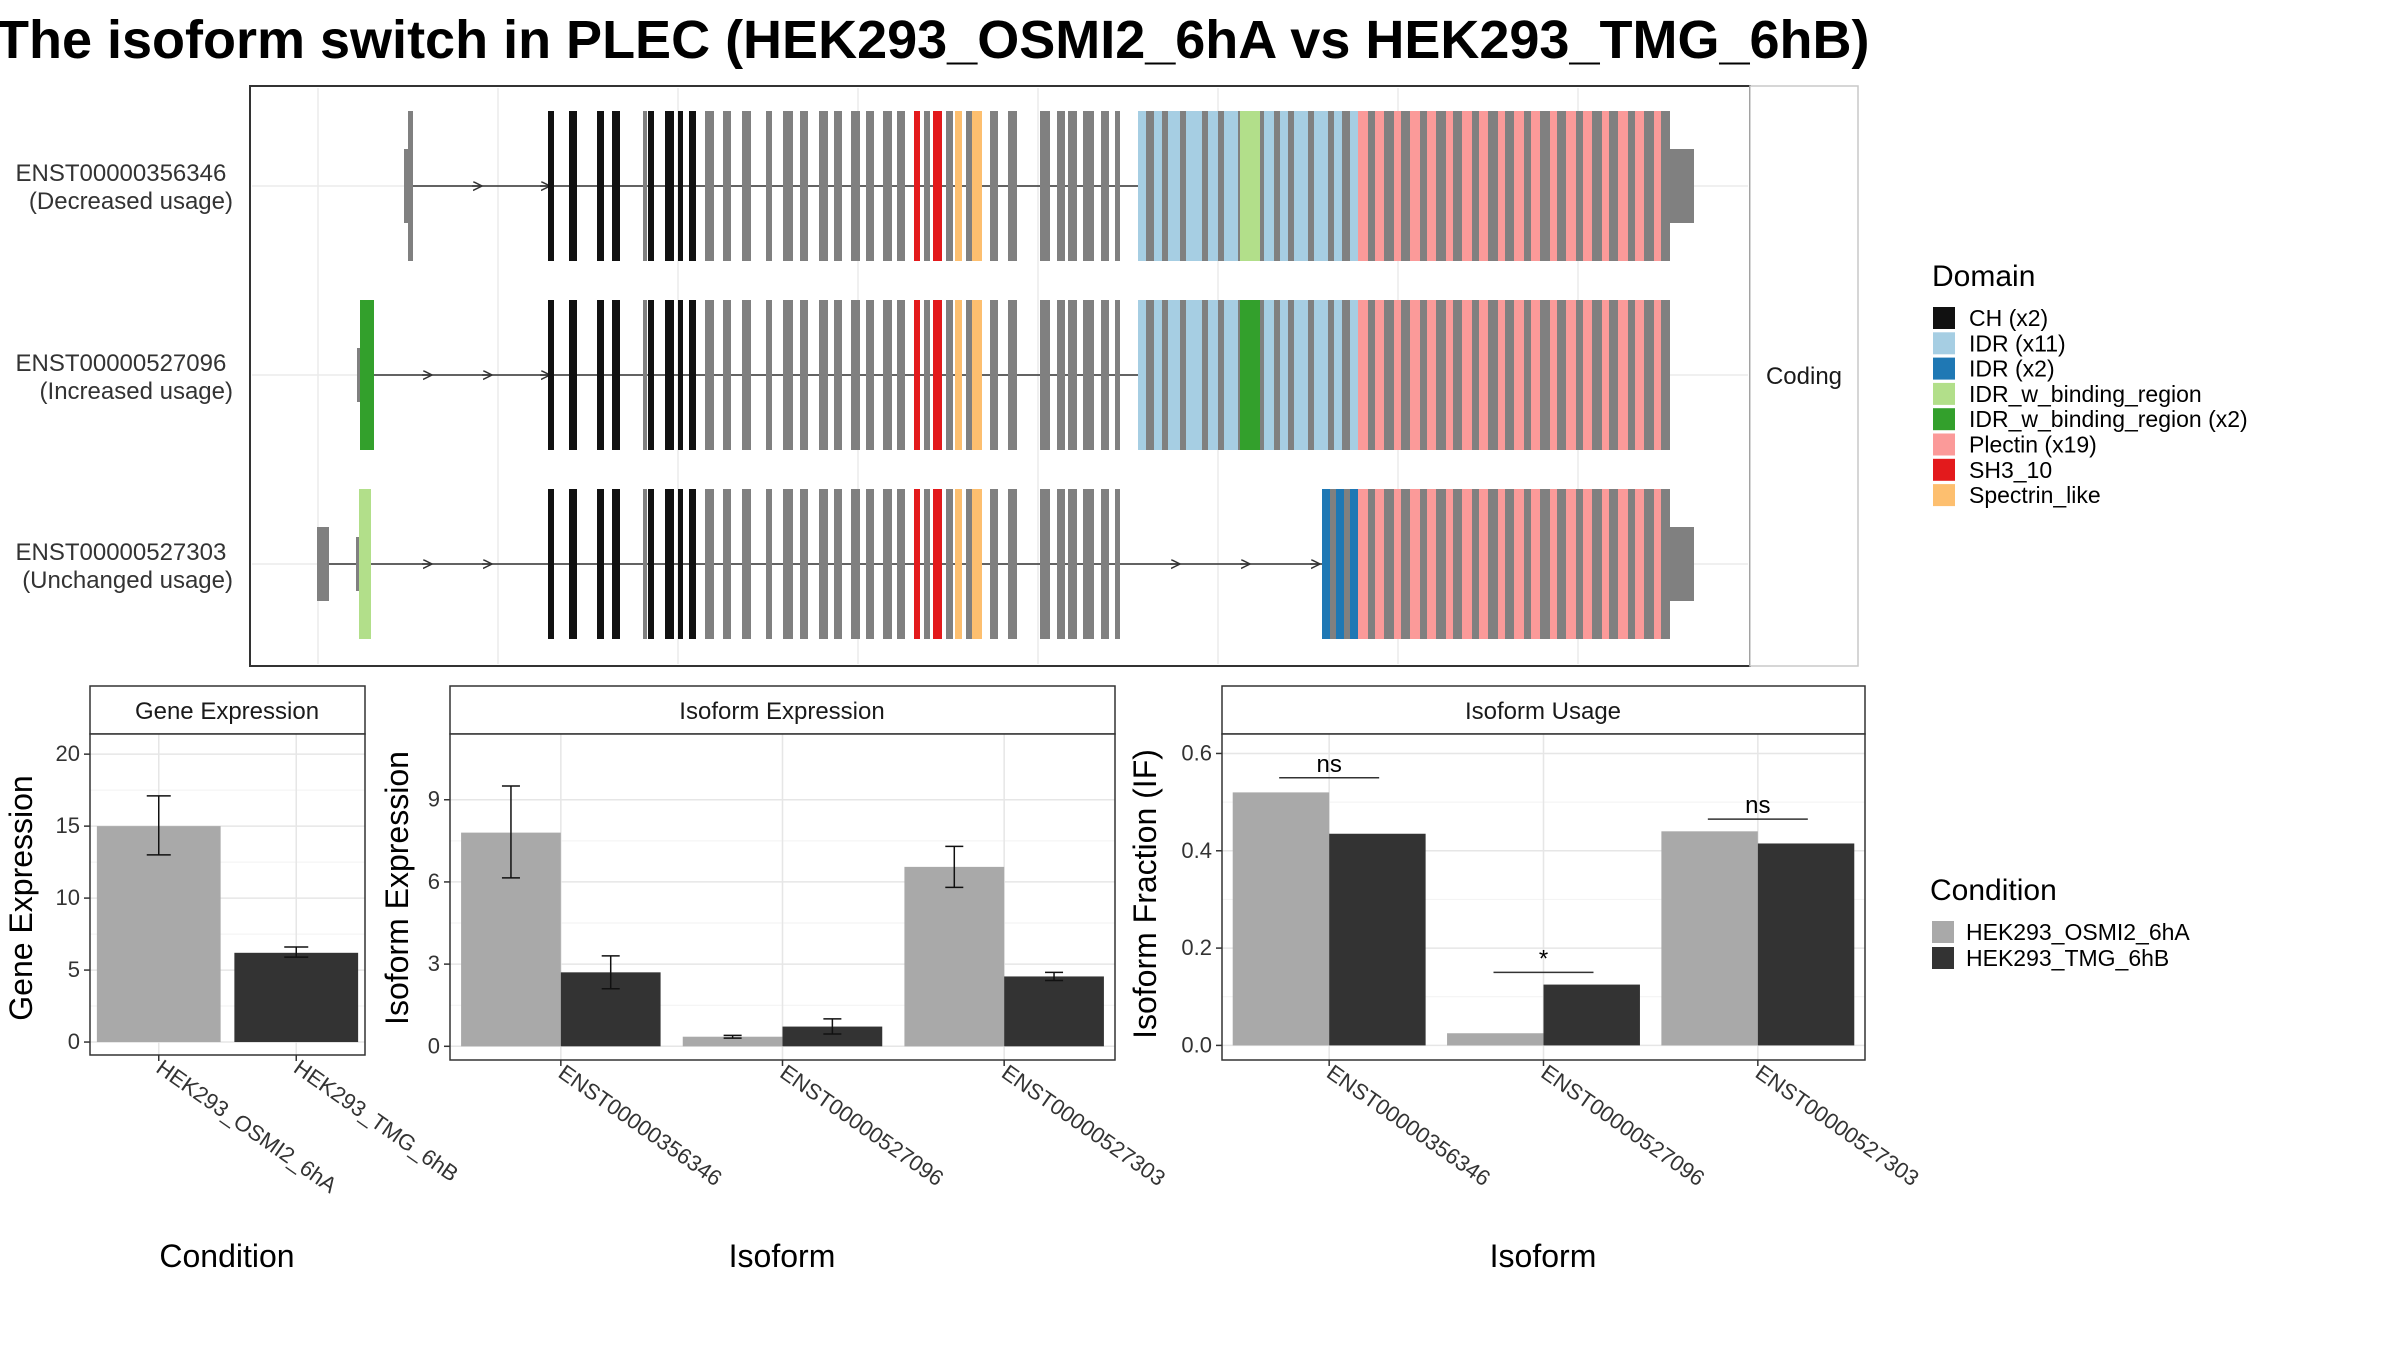 The height and width of the screenshot is (1350, 2400). I want to click on transcript-label-2: ENST00000527096 (Increased usage), so click(124, 377).